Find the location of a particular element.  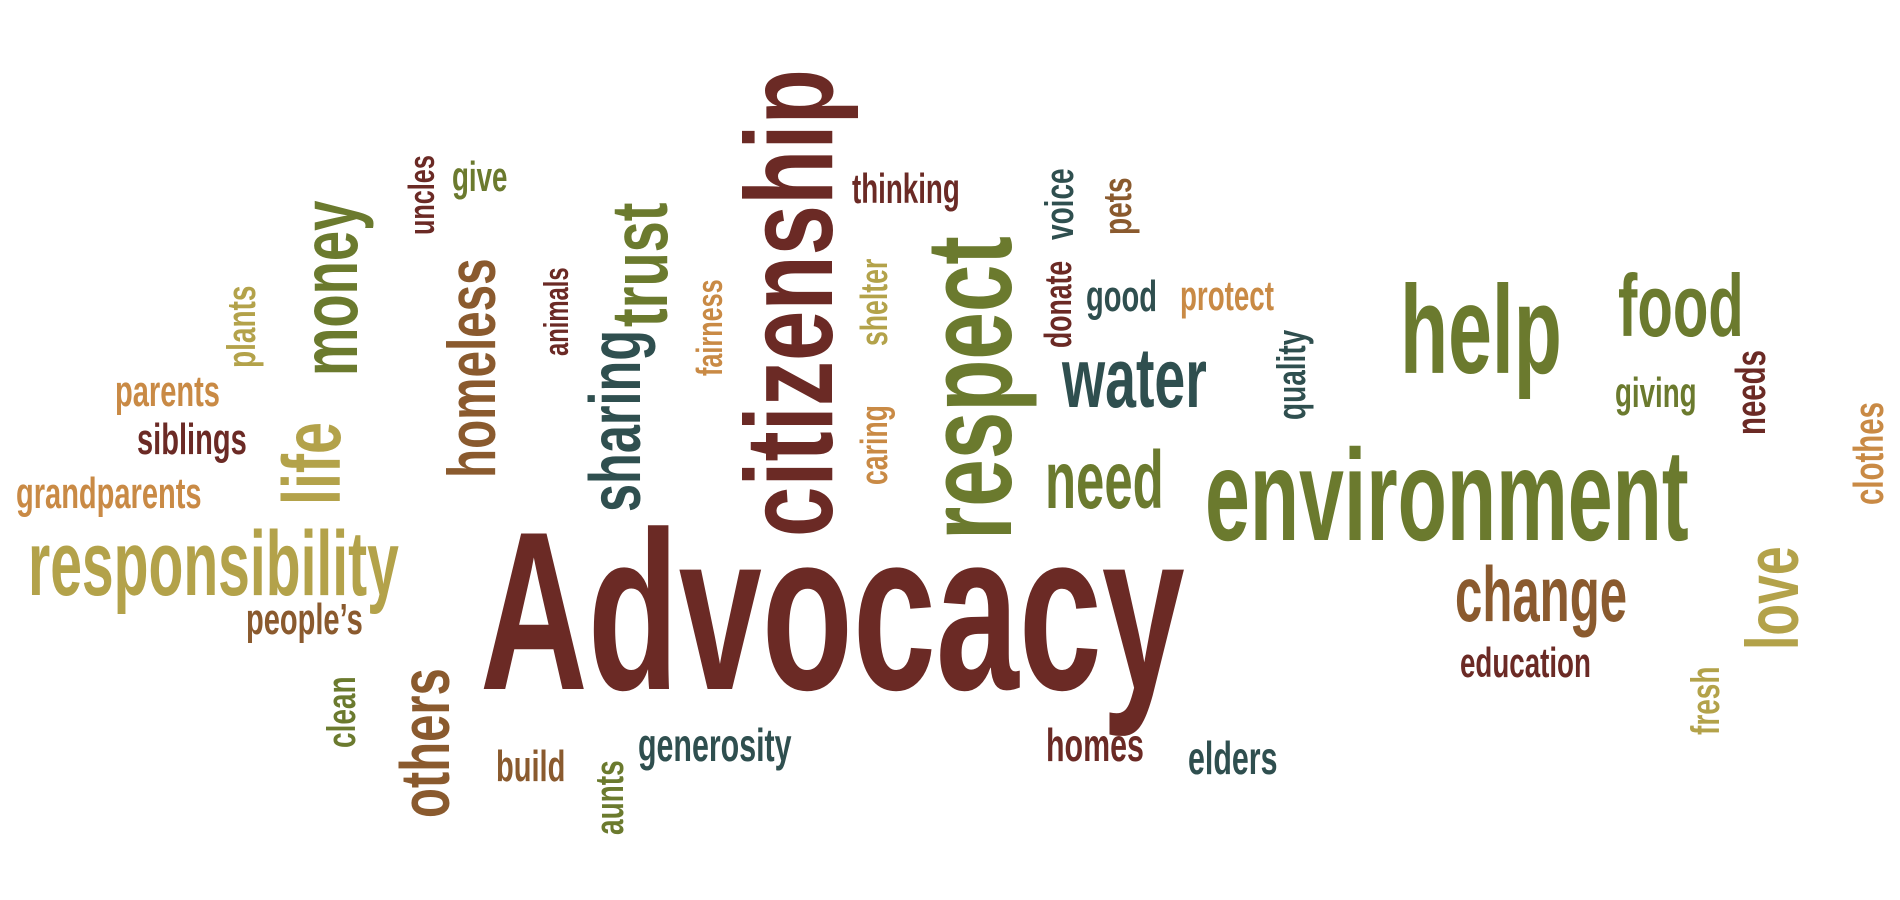

word-elders: elders is located at coordinates (1233, 758).